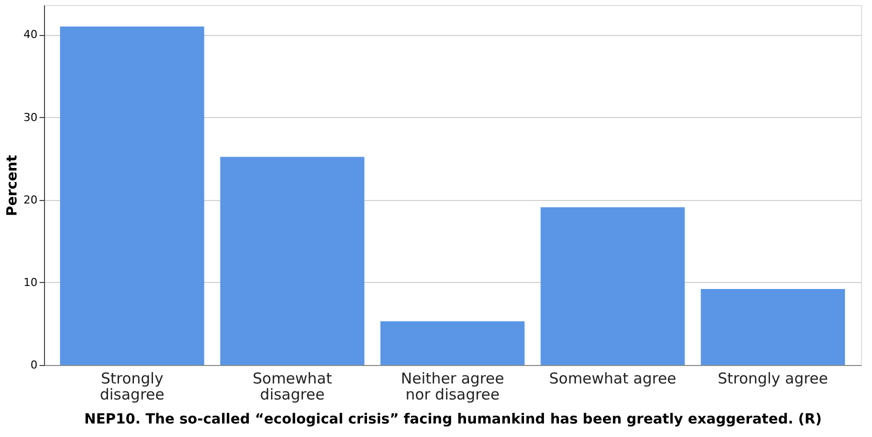 Image resolution: width=872 pixels, height=437 pixels. Describe the element at coordinates (453, 420) in the screenshot. I see `x-axis-title: NEP10. The so-called “ecological crisis” facing humankind has been greatly exaggerated. (R)` at that location.